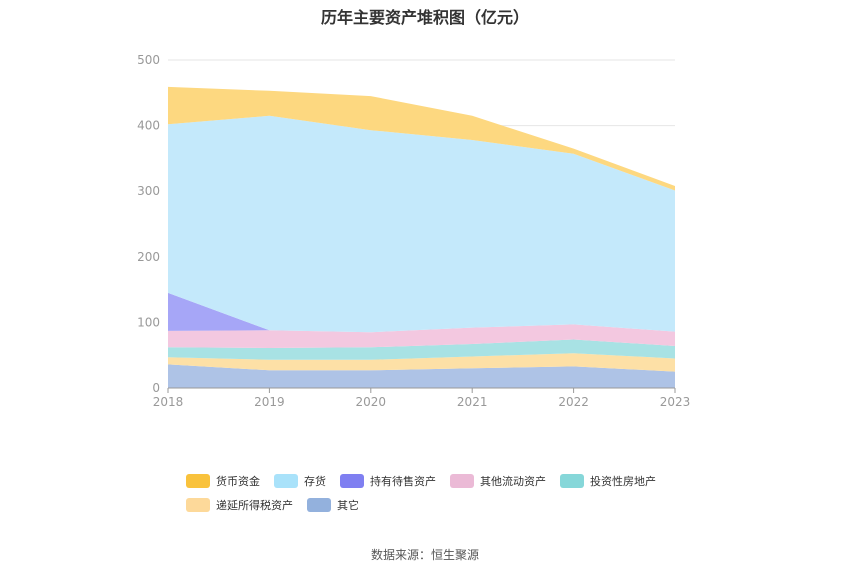 Image resolution: width=850 pixels, height=575 pixels. I want to click on legend-label: 货币资金, so click(238, 481).